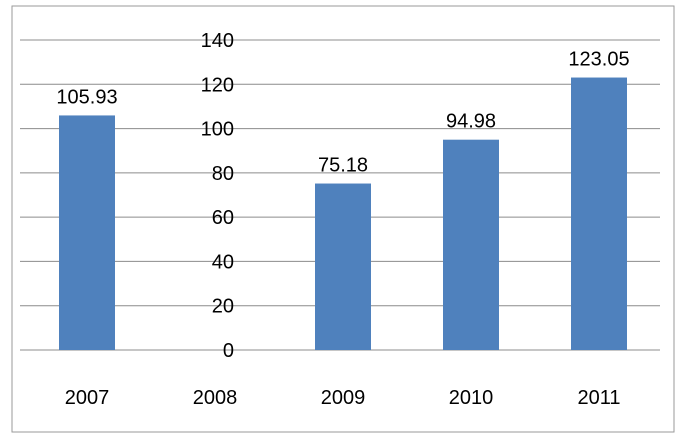 This screenshot has height=438, width=678. I want to click on x-tick-label: 2007, so click(87, 398).